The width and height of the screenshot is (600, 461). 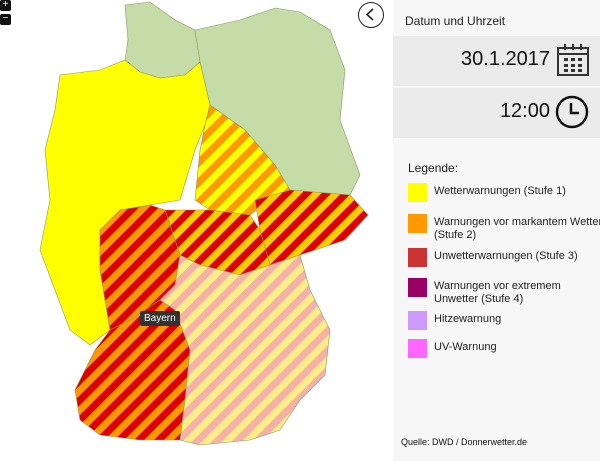 I want to click on clock-icon, so click(x=572, y=112).